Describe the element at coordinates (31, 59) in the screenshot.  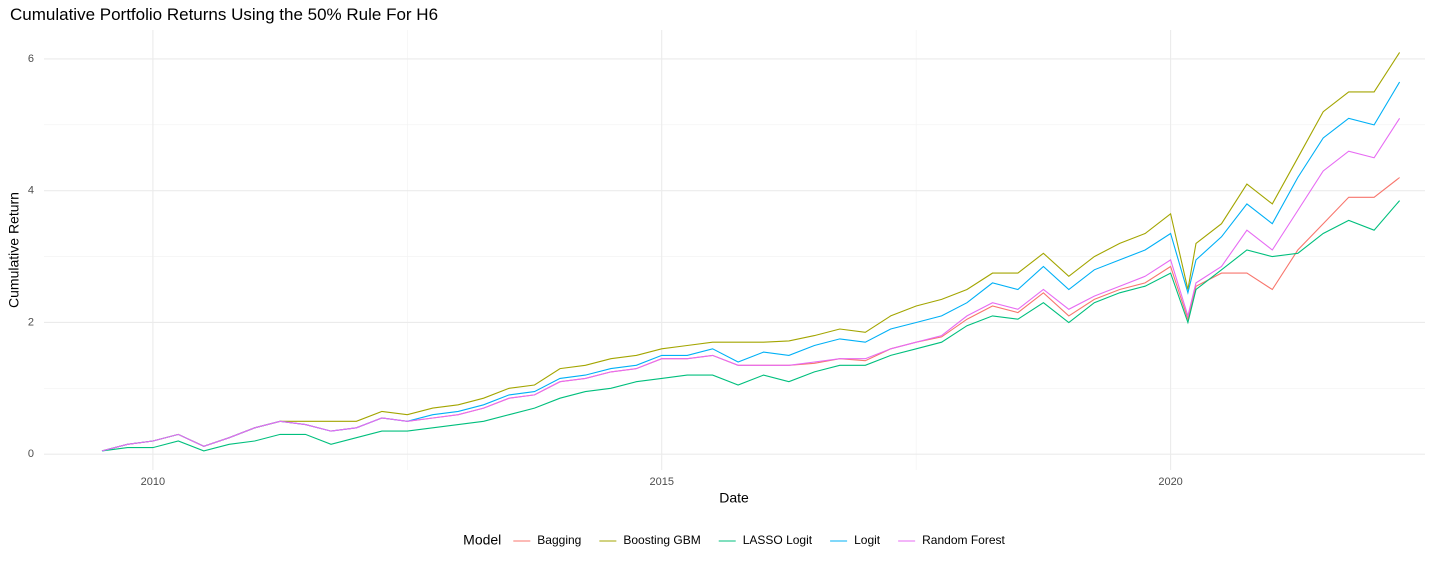
I see `y-tick-label: 6` at that location.